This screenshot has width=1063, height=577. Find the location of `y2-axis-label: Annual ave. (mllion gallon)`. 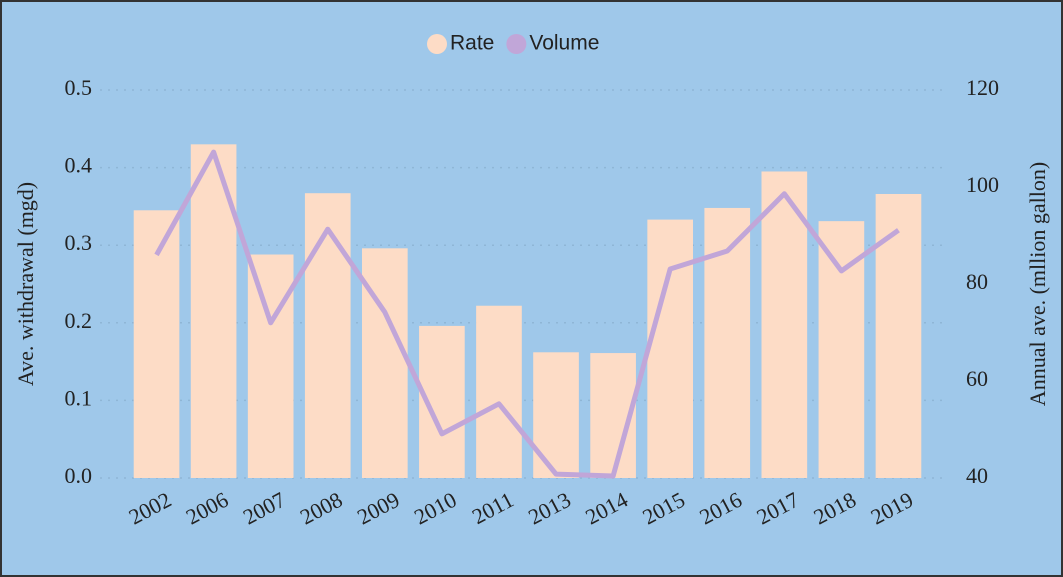

y2-axis-label: Annual ave. (mllion gallon) is located at coordinates (1037, 284).